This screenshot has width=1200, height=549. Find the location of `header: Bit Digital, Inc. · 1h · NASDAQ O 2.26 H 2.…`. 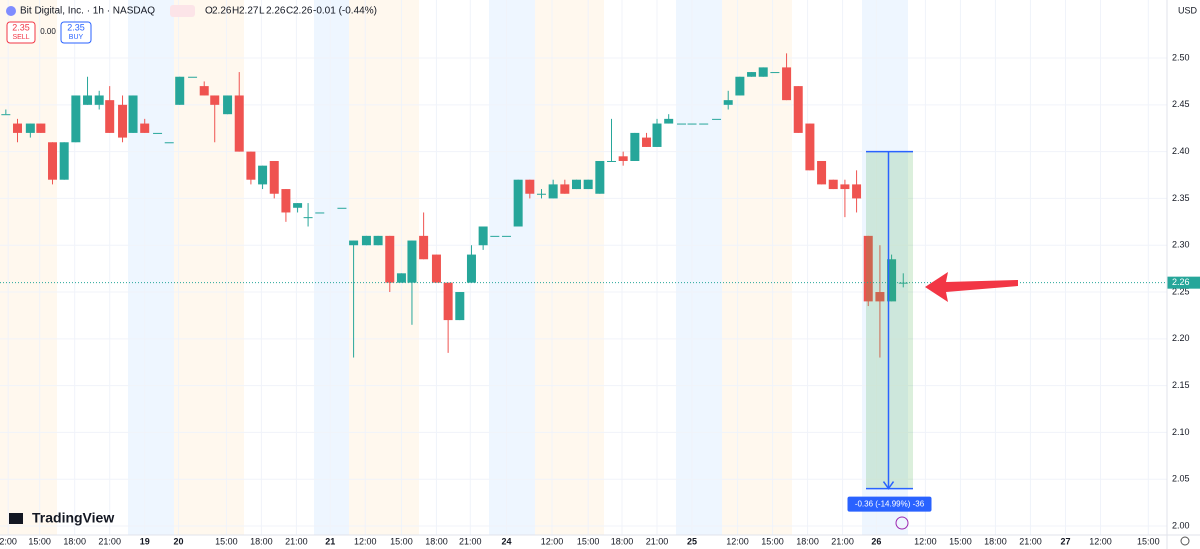

header: Bit Digital, Inc. · 1h · NASDAQ O 2.26 H 2.… is located at coordinates (191, 24).